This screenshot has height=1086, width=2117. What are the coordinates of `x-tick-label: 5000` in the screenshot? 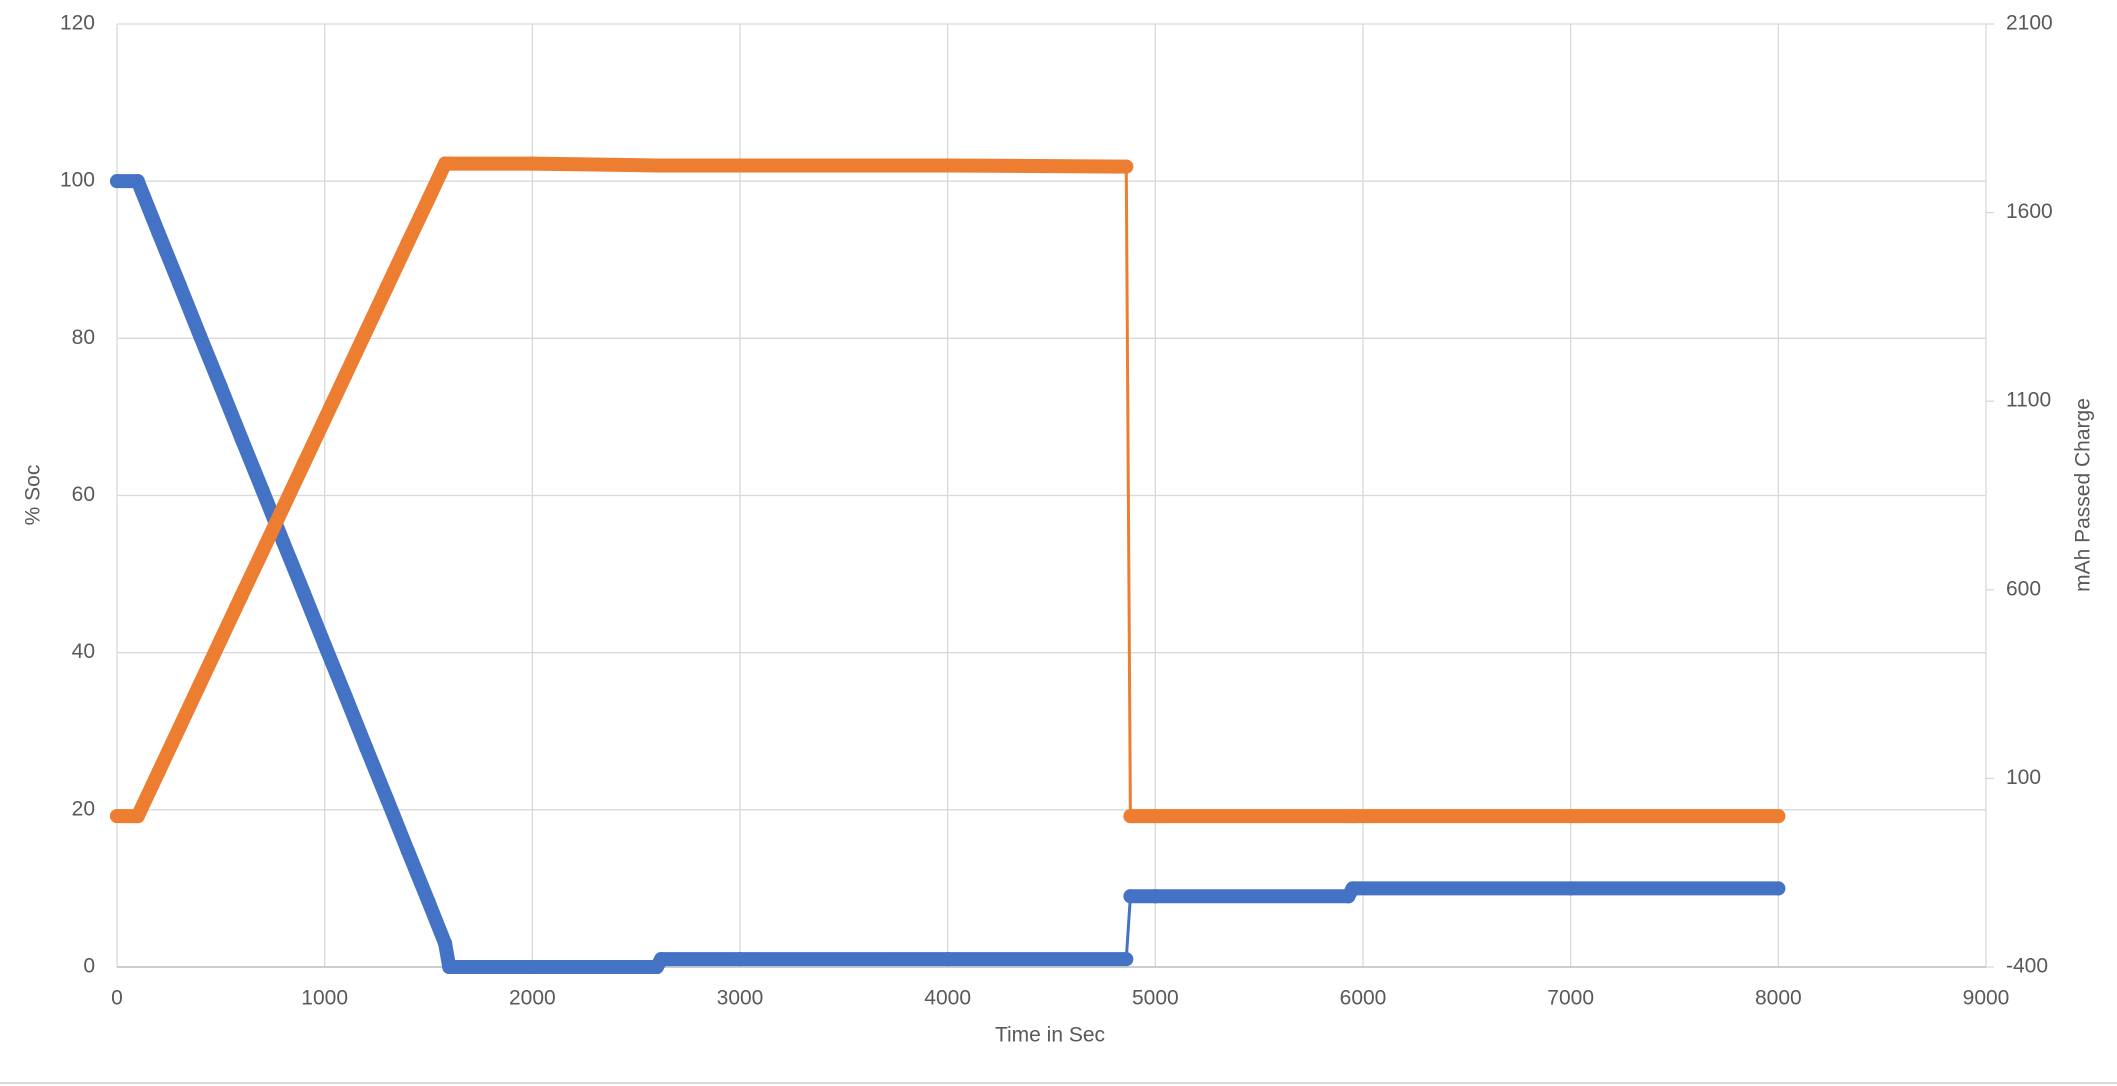 It's located at (1155, 998).